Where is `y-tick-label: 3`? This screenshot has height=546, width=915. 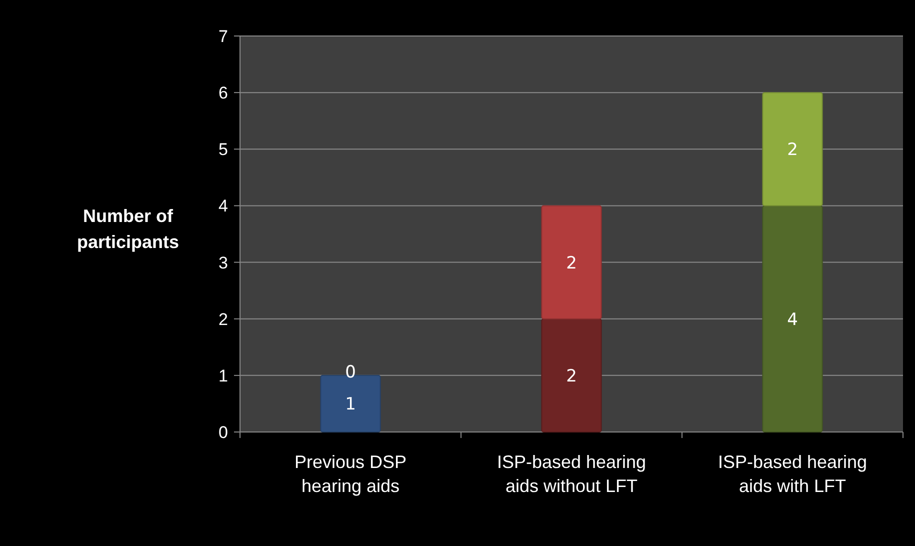 y-tick-label: 3 is located at coordinates (223, 262).